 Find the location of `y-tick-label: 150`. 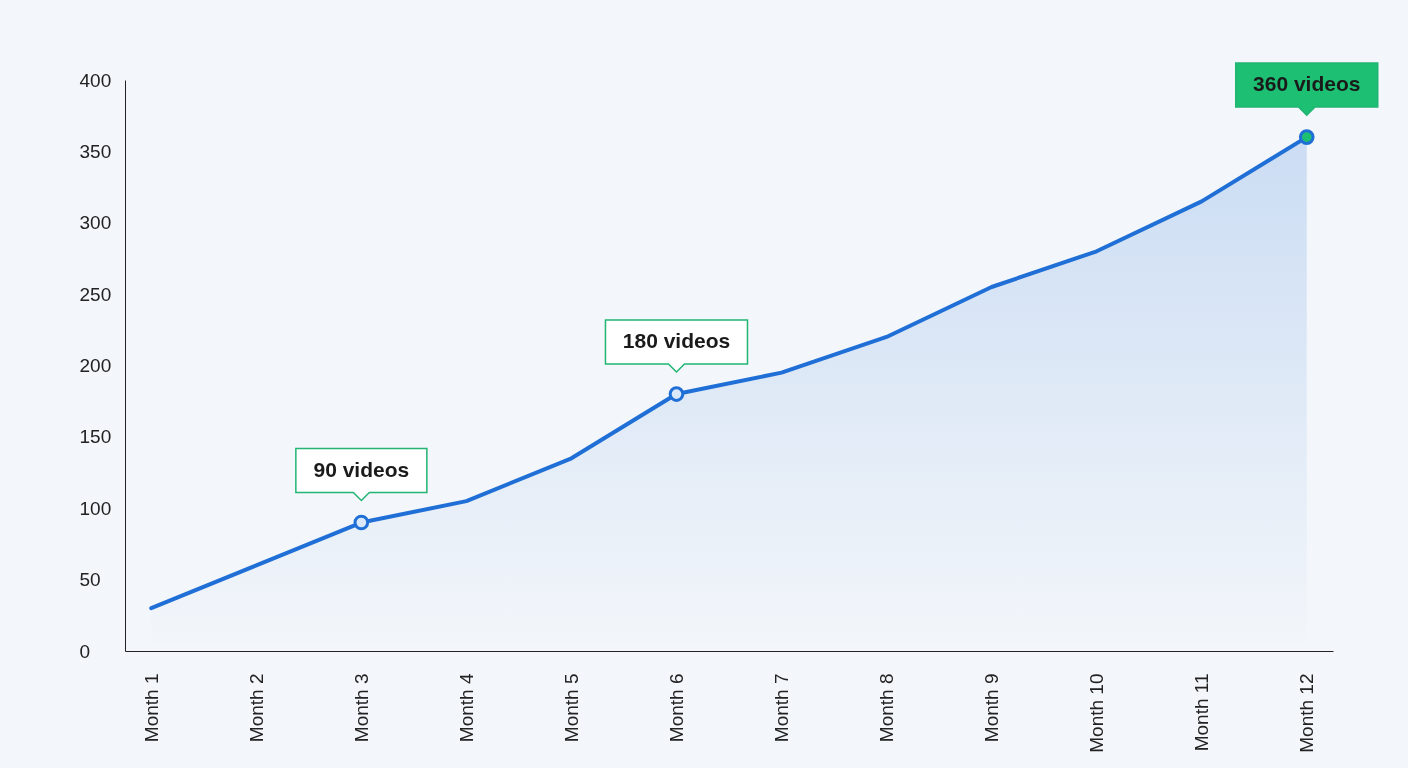

y-tick-label: 150 is located at coordinates (95, 437).